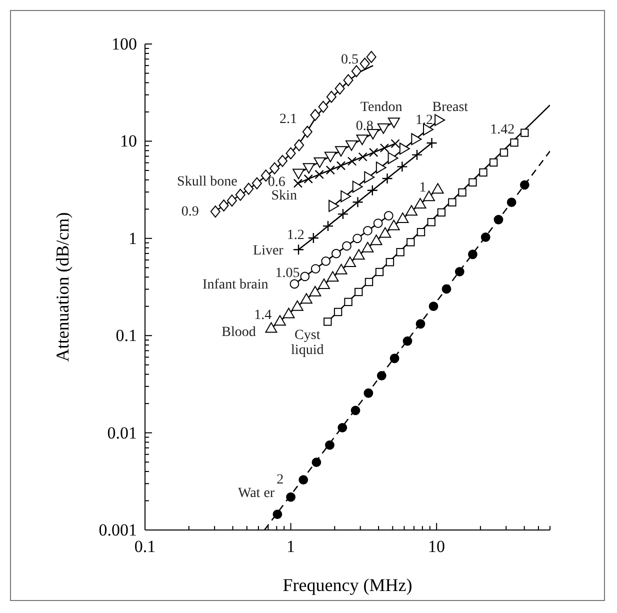 The width and height of the screenshot is (617, 613). I want to click on x-tick-label: 10, so click(437, 546).